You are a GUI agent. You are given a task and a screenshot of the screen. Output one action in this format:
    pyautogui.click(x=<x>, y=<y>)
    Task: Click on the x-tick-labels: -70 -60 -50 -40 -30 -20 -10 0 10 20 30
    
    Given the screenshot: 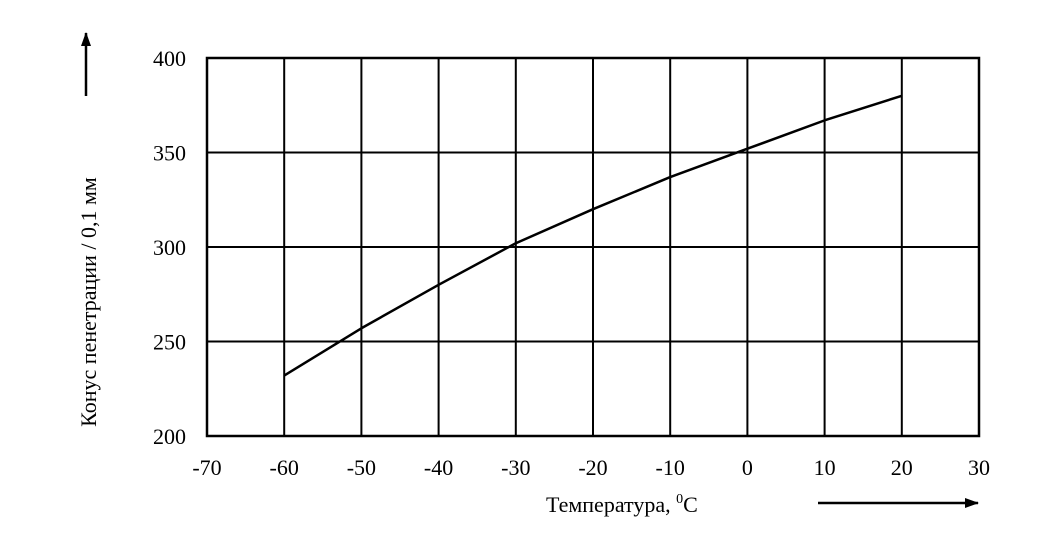 What is the action you would take?
    pyautogui.click(x=591, y=467)
    